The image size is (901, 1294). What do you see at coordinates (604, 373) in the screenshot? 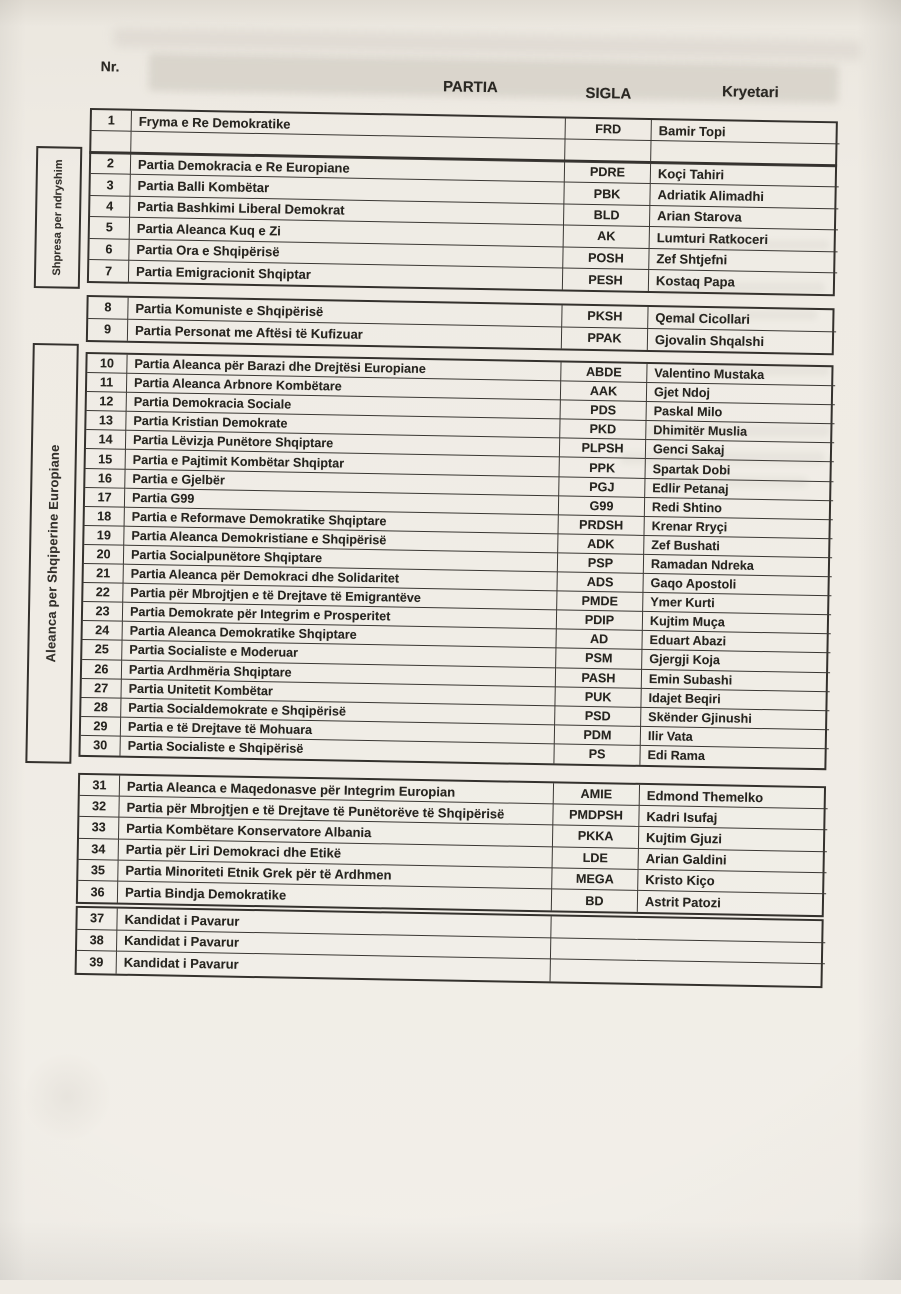
I see `cell-sigla: ABDE` at bounding box center [604, 373].